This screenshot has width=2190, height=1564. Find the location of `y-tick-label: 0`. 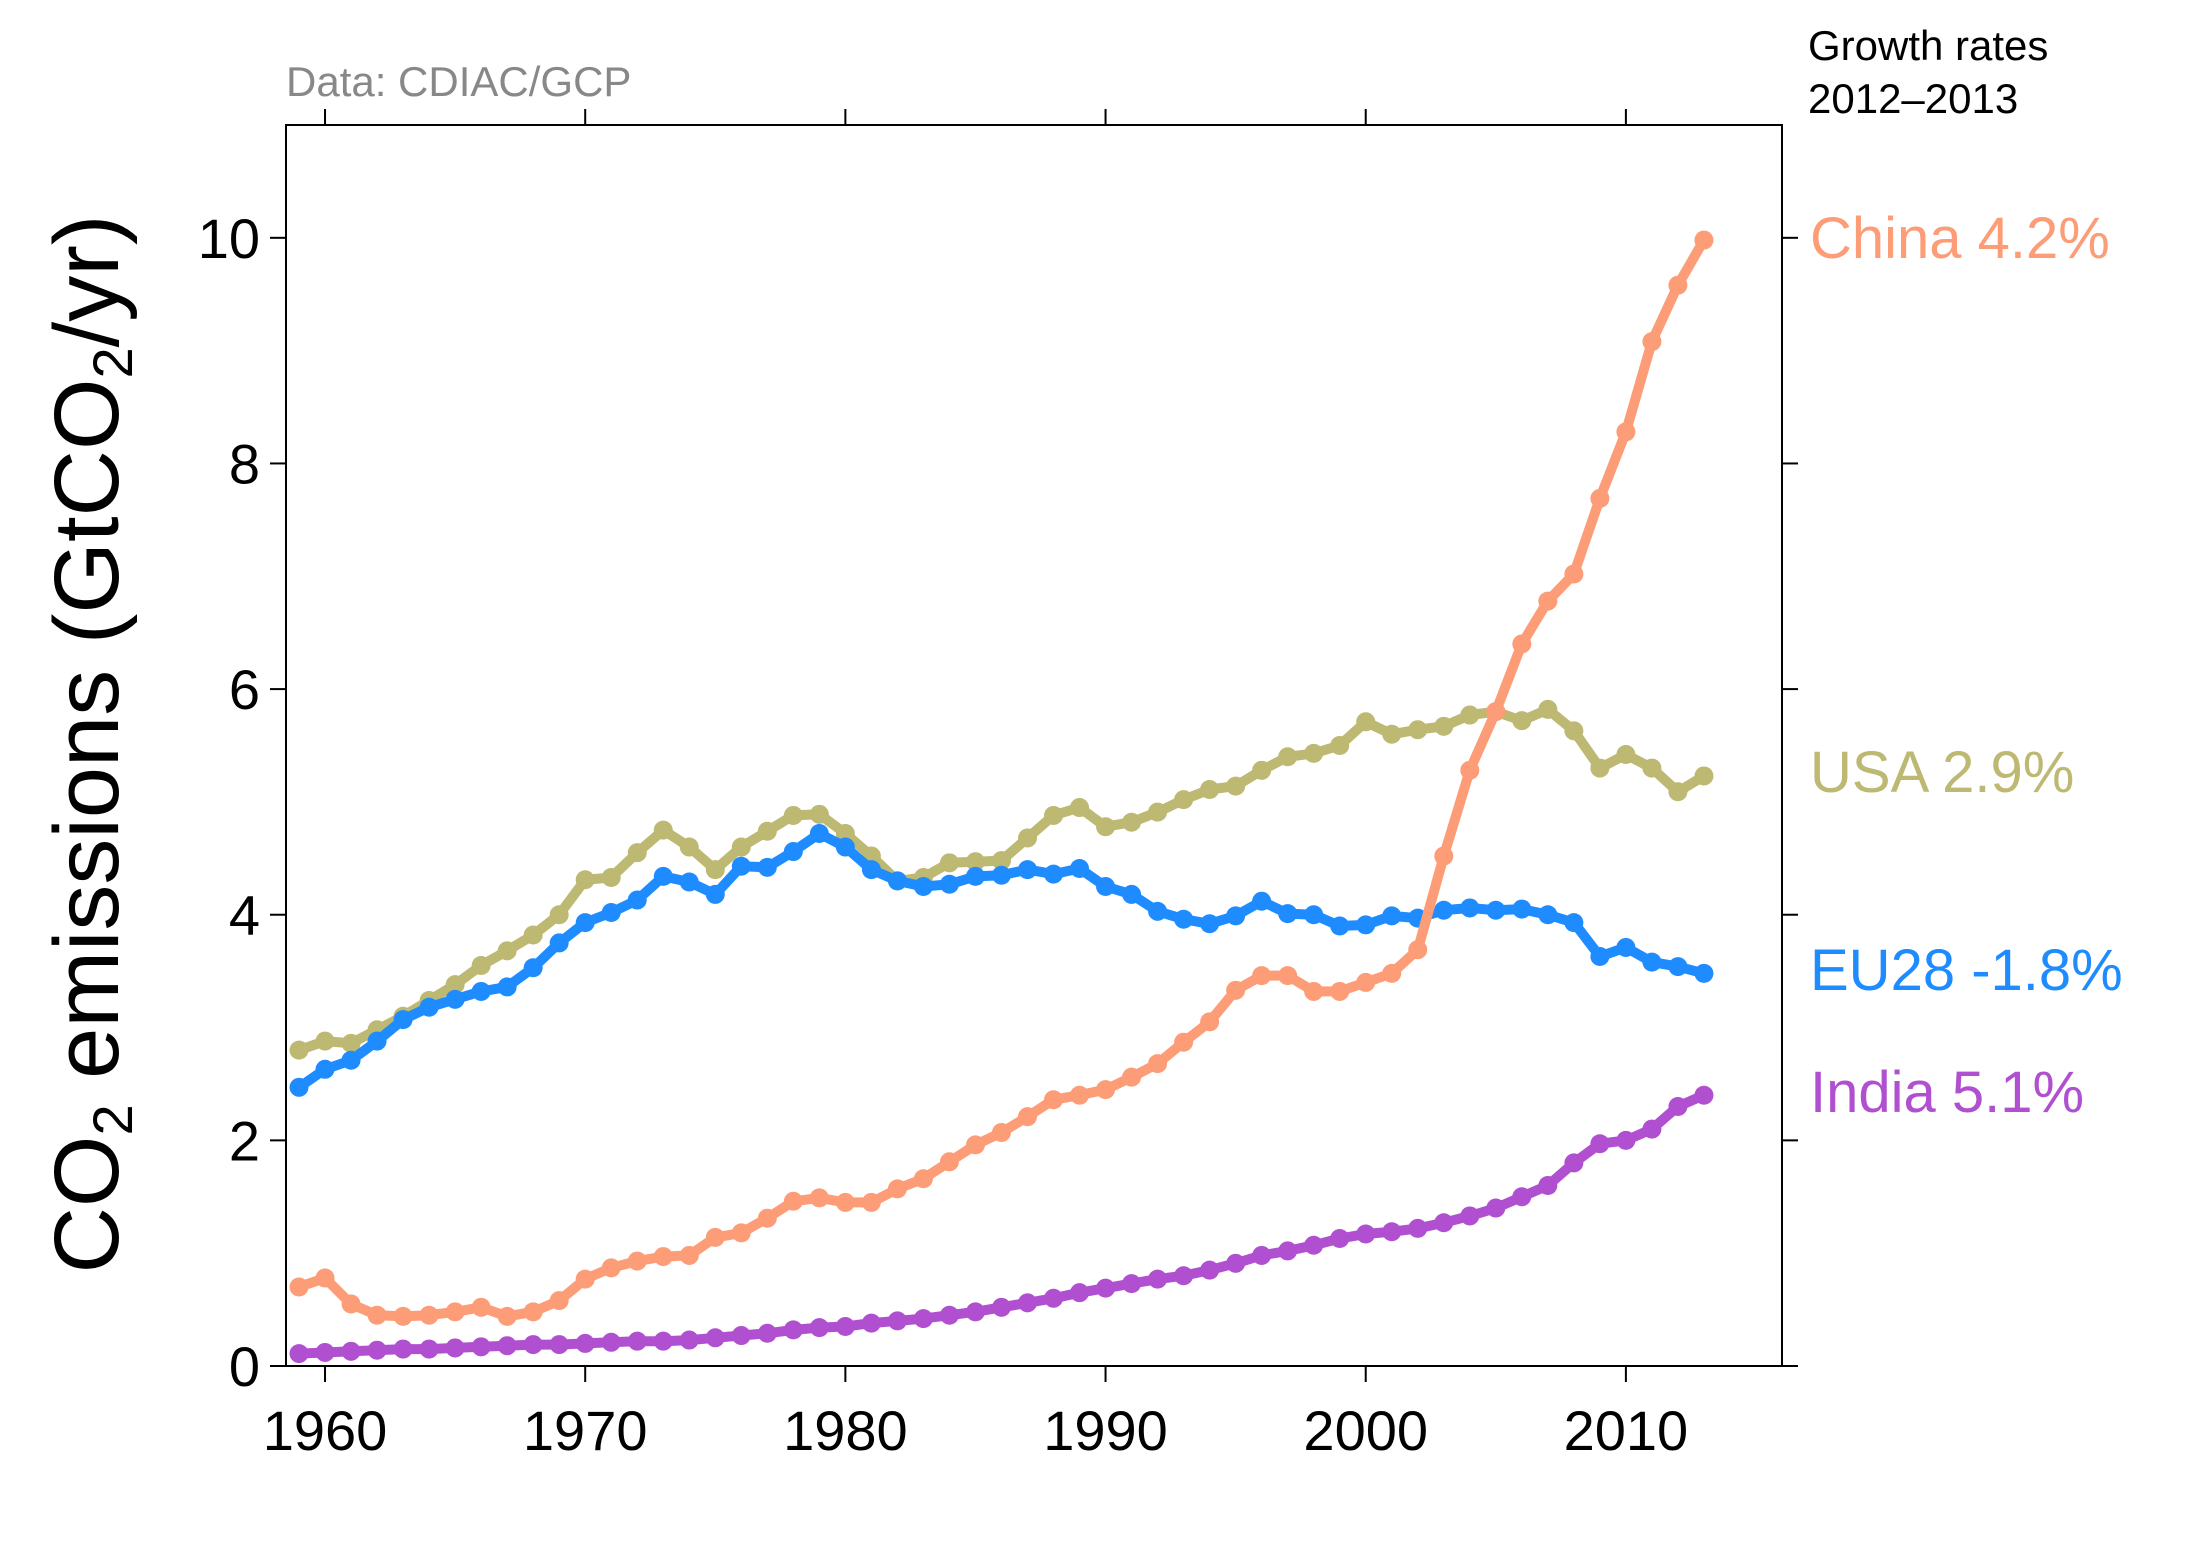

y-tick-label: 0 is located at coordinates (244, 1366).